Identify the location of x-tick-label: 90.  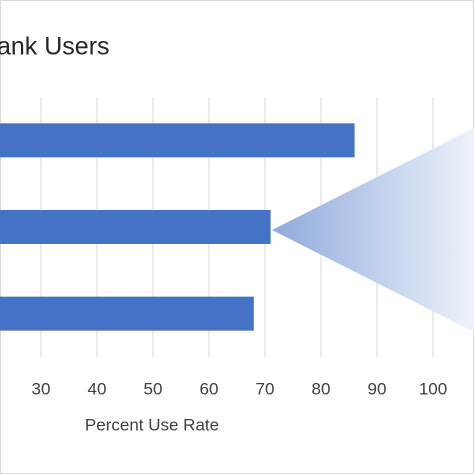
(377, 388).